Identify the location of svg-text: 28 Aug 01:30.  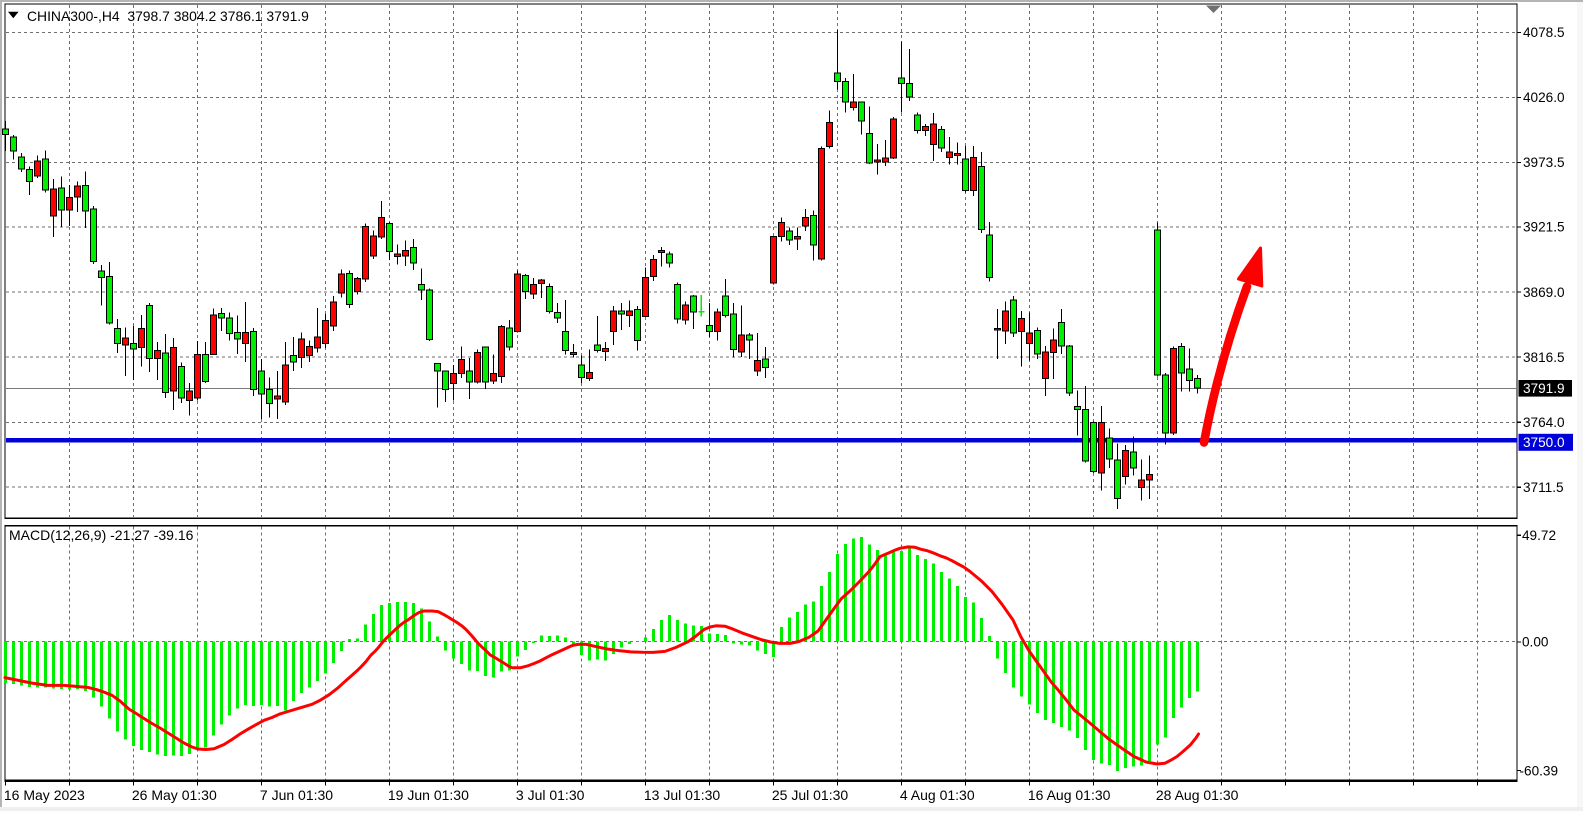
(1197, 795).